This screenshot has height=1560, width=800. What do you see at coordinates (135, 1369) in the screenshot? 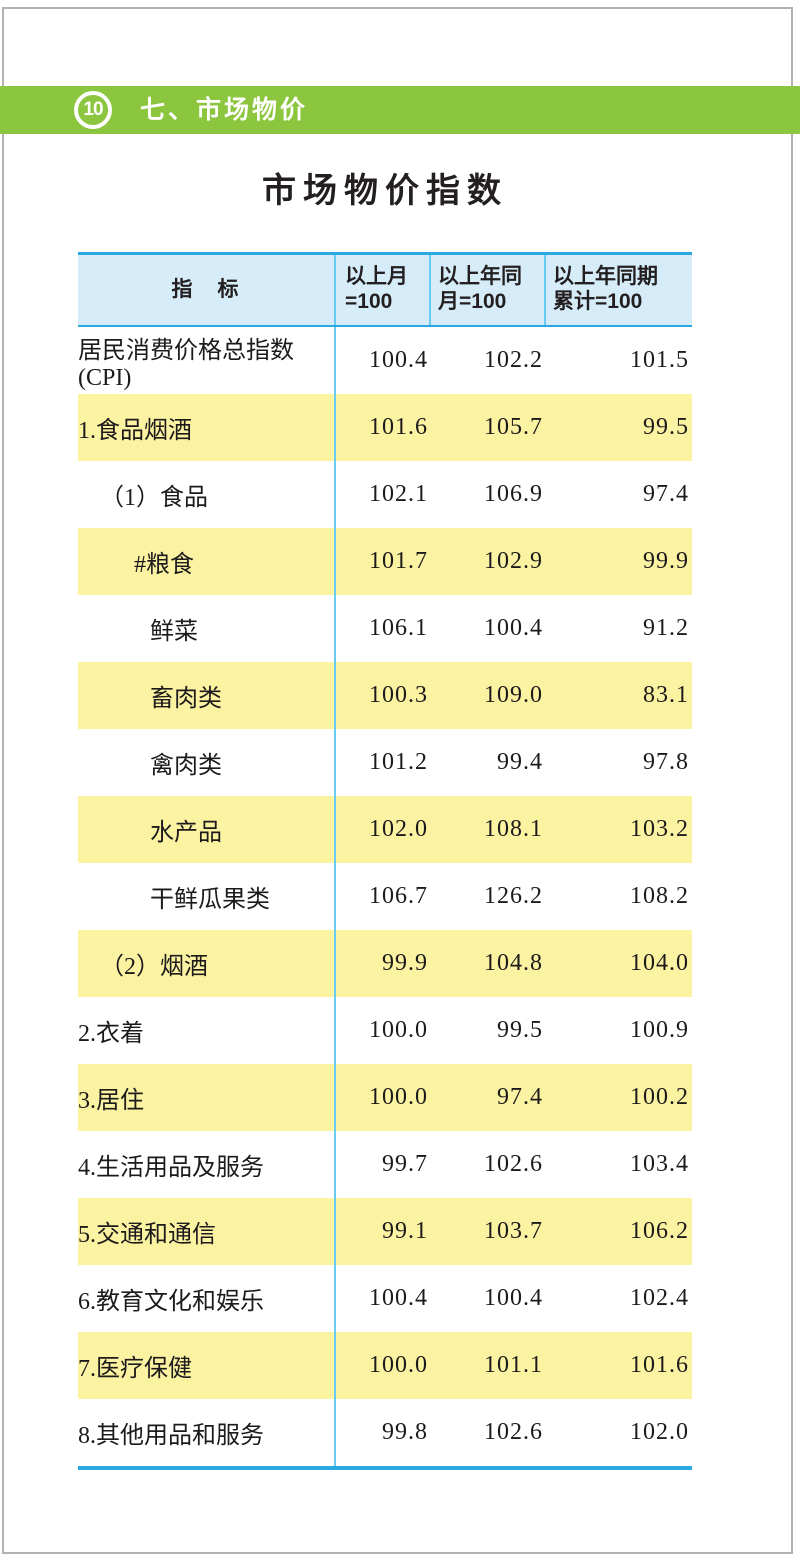
I see `row-label: 7.医疗保健` at bounding box center [135, 1369].